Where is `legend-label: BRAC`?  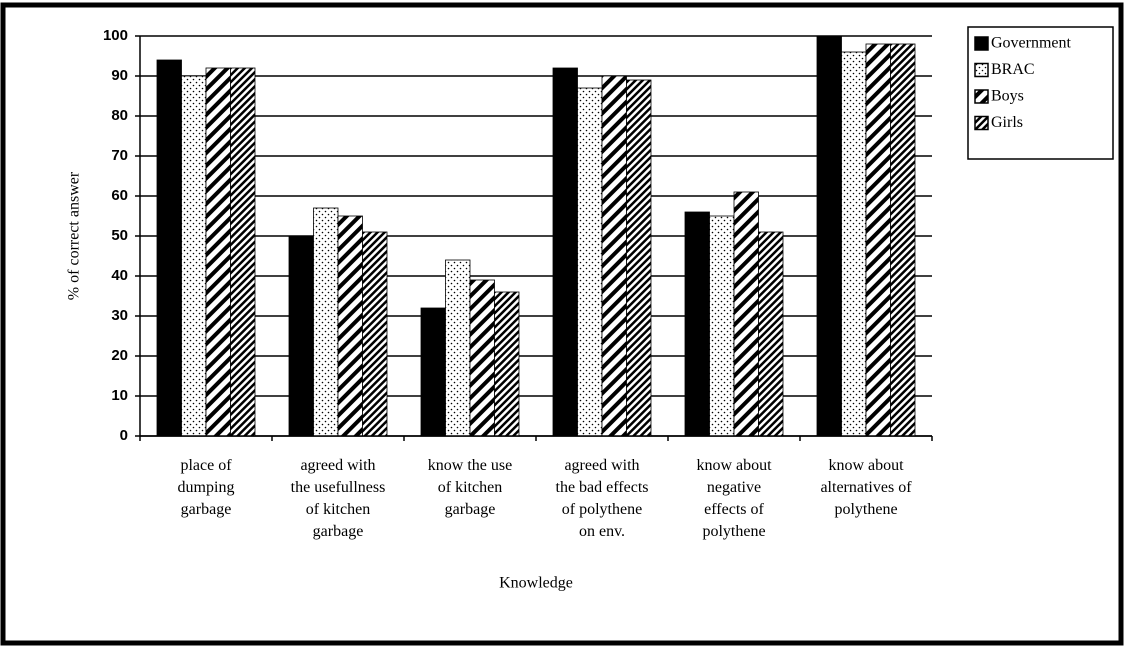 legend-label: BRAC is located at coordinates (1013, 69).